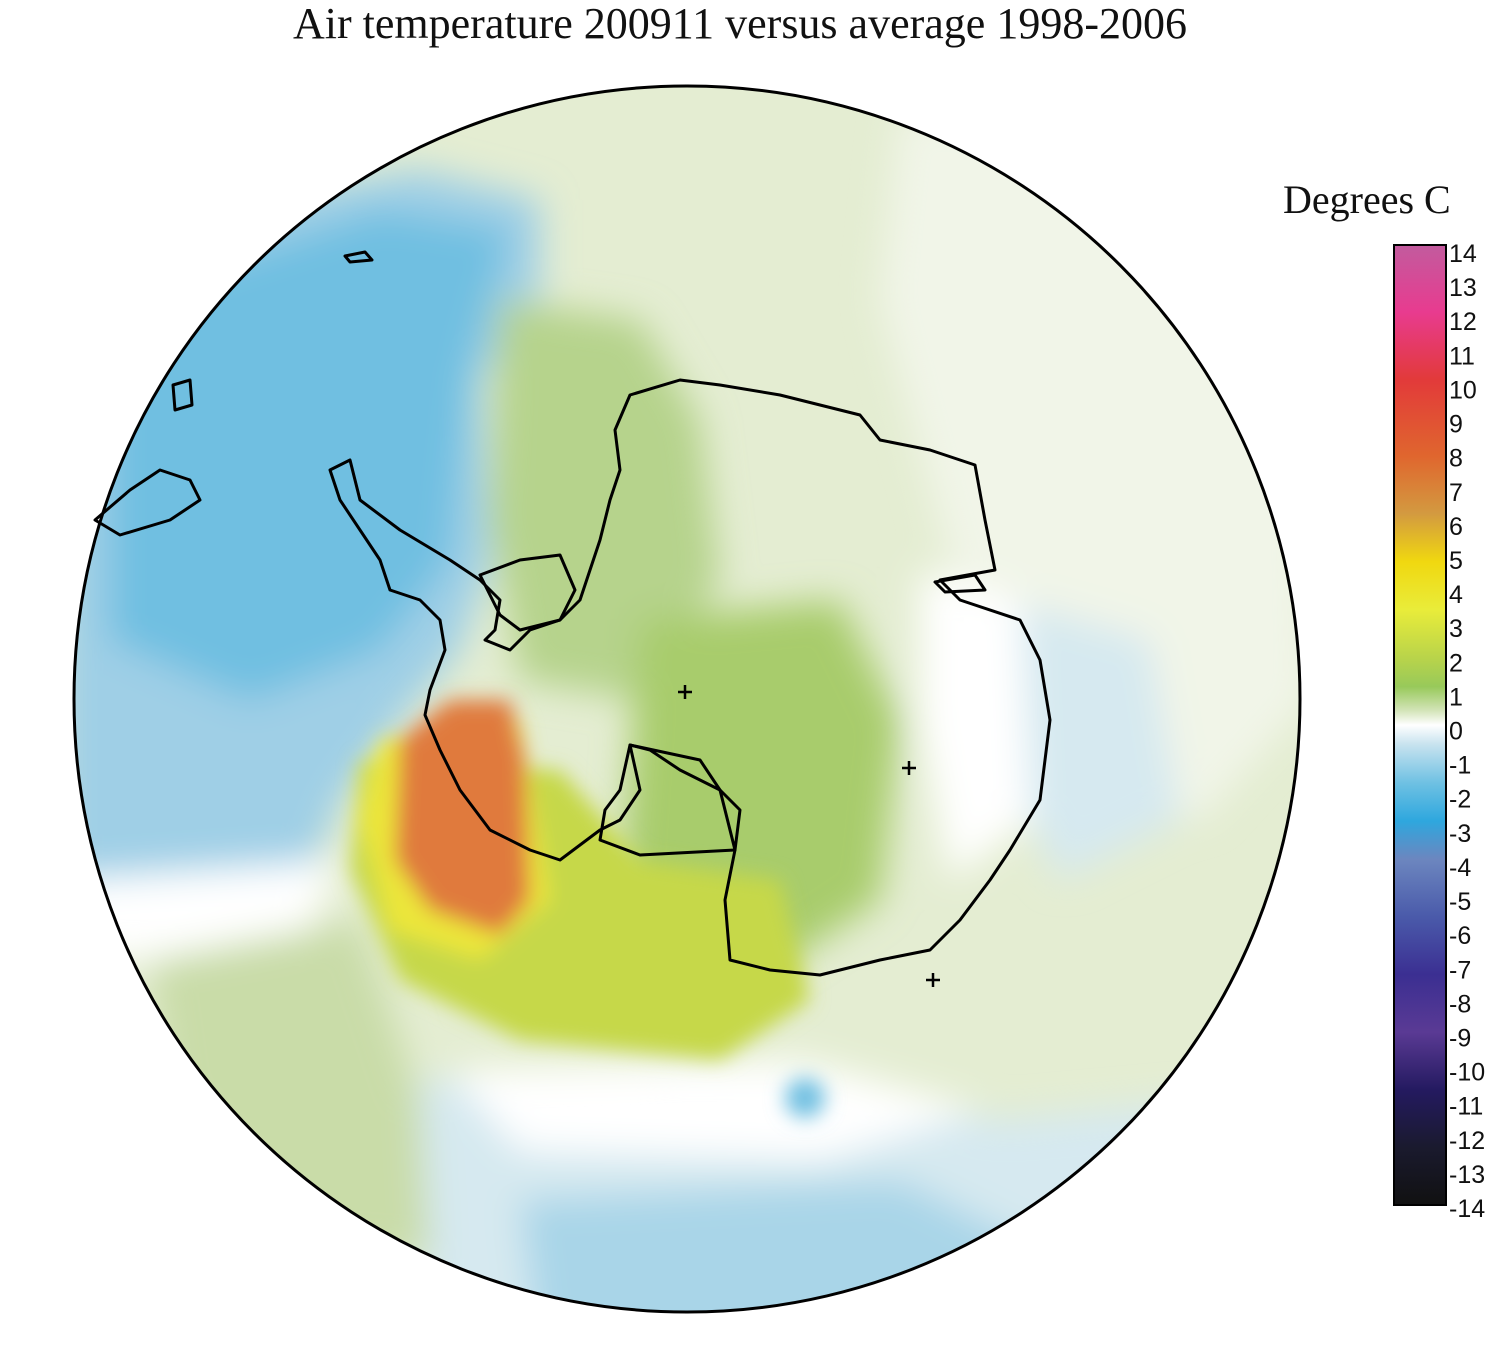 The image size is (1500, 1367). What do you see at coordinates (685, 692) in the screenshot?
I see `plus-marker-pole` at bounding box center [685, 692].